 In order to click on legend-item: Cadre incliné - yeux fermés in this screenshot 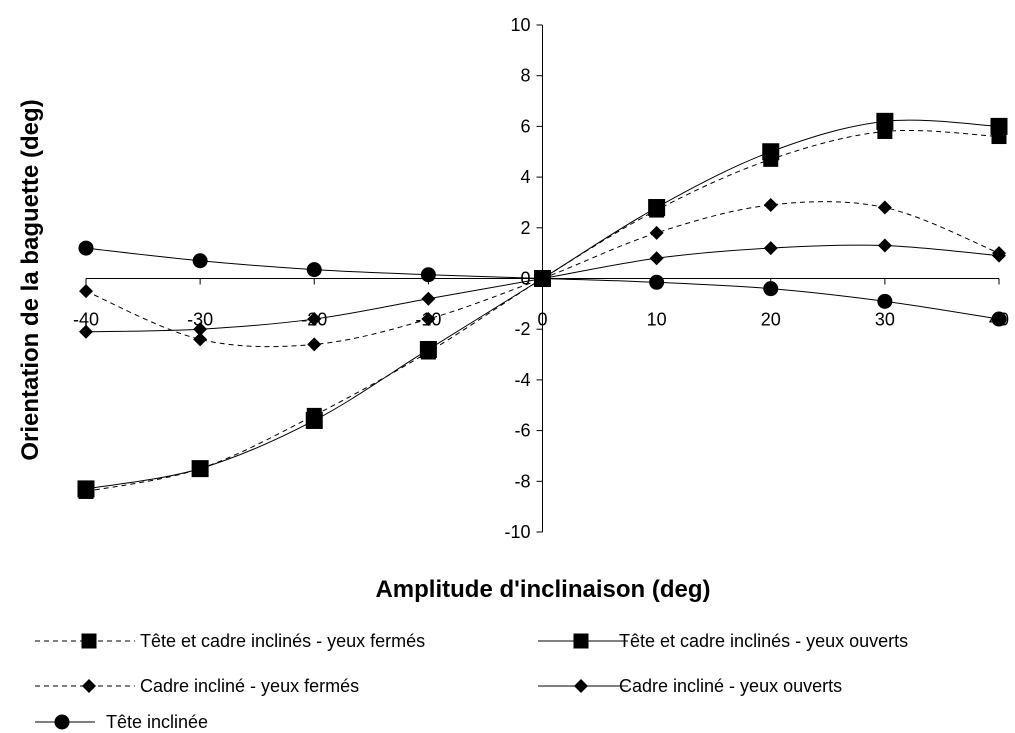, I will do `click(197, 686)`.